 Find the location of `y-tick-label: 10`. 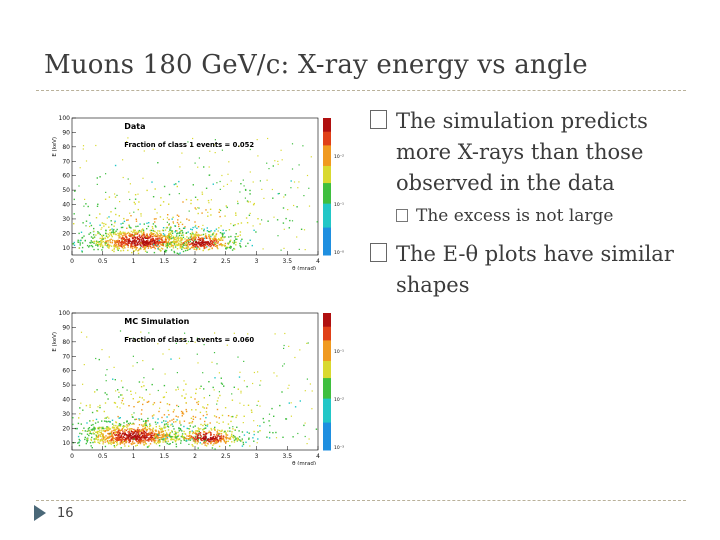

y-tick-label: 10 is located at coordinates (66, 443).